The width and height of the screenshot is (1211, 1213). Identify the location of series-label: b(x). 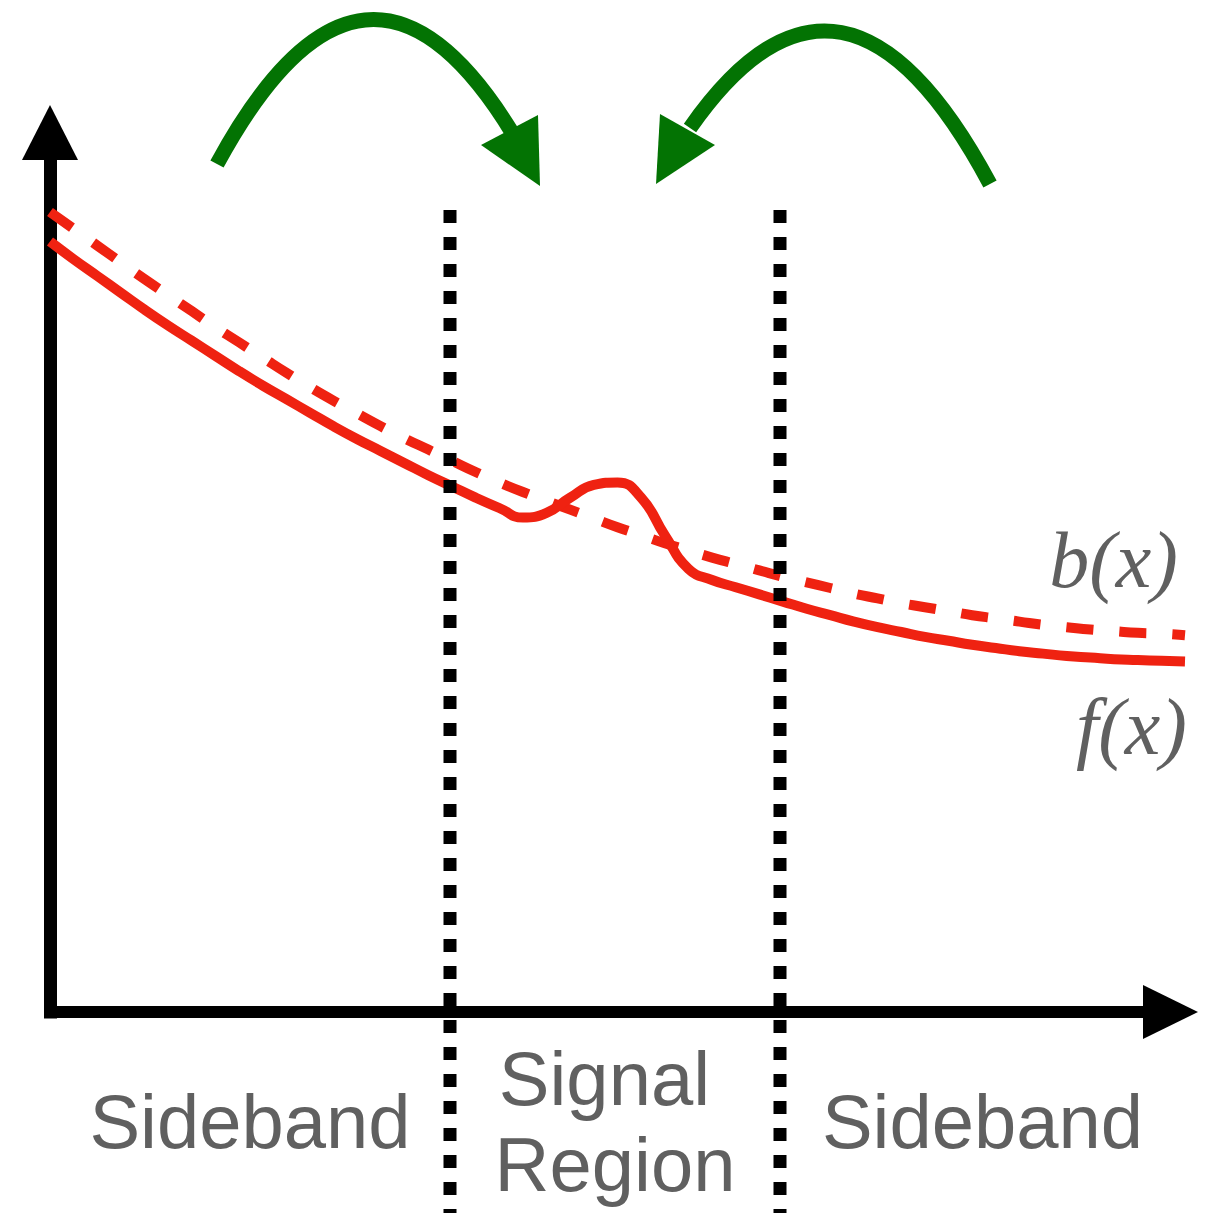
(1113, 561).